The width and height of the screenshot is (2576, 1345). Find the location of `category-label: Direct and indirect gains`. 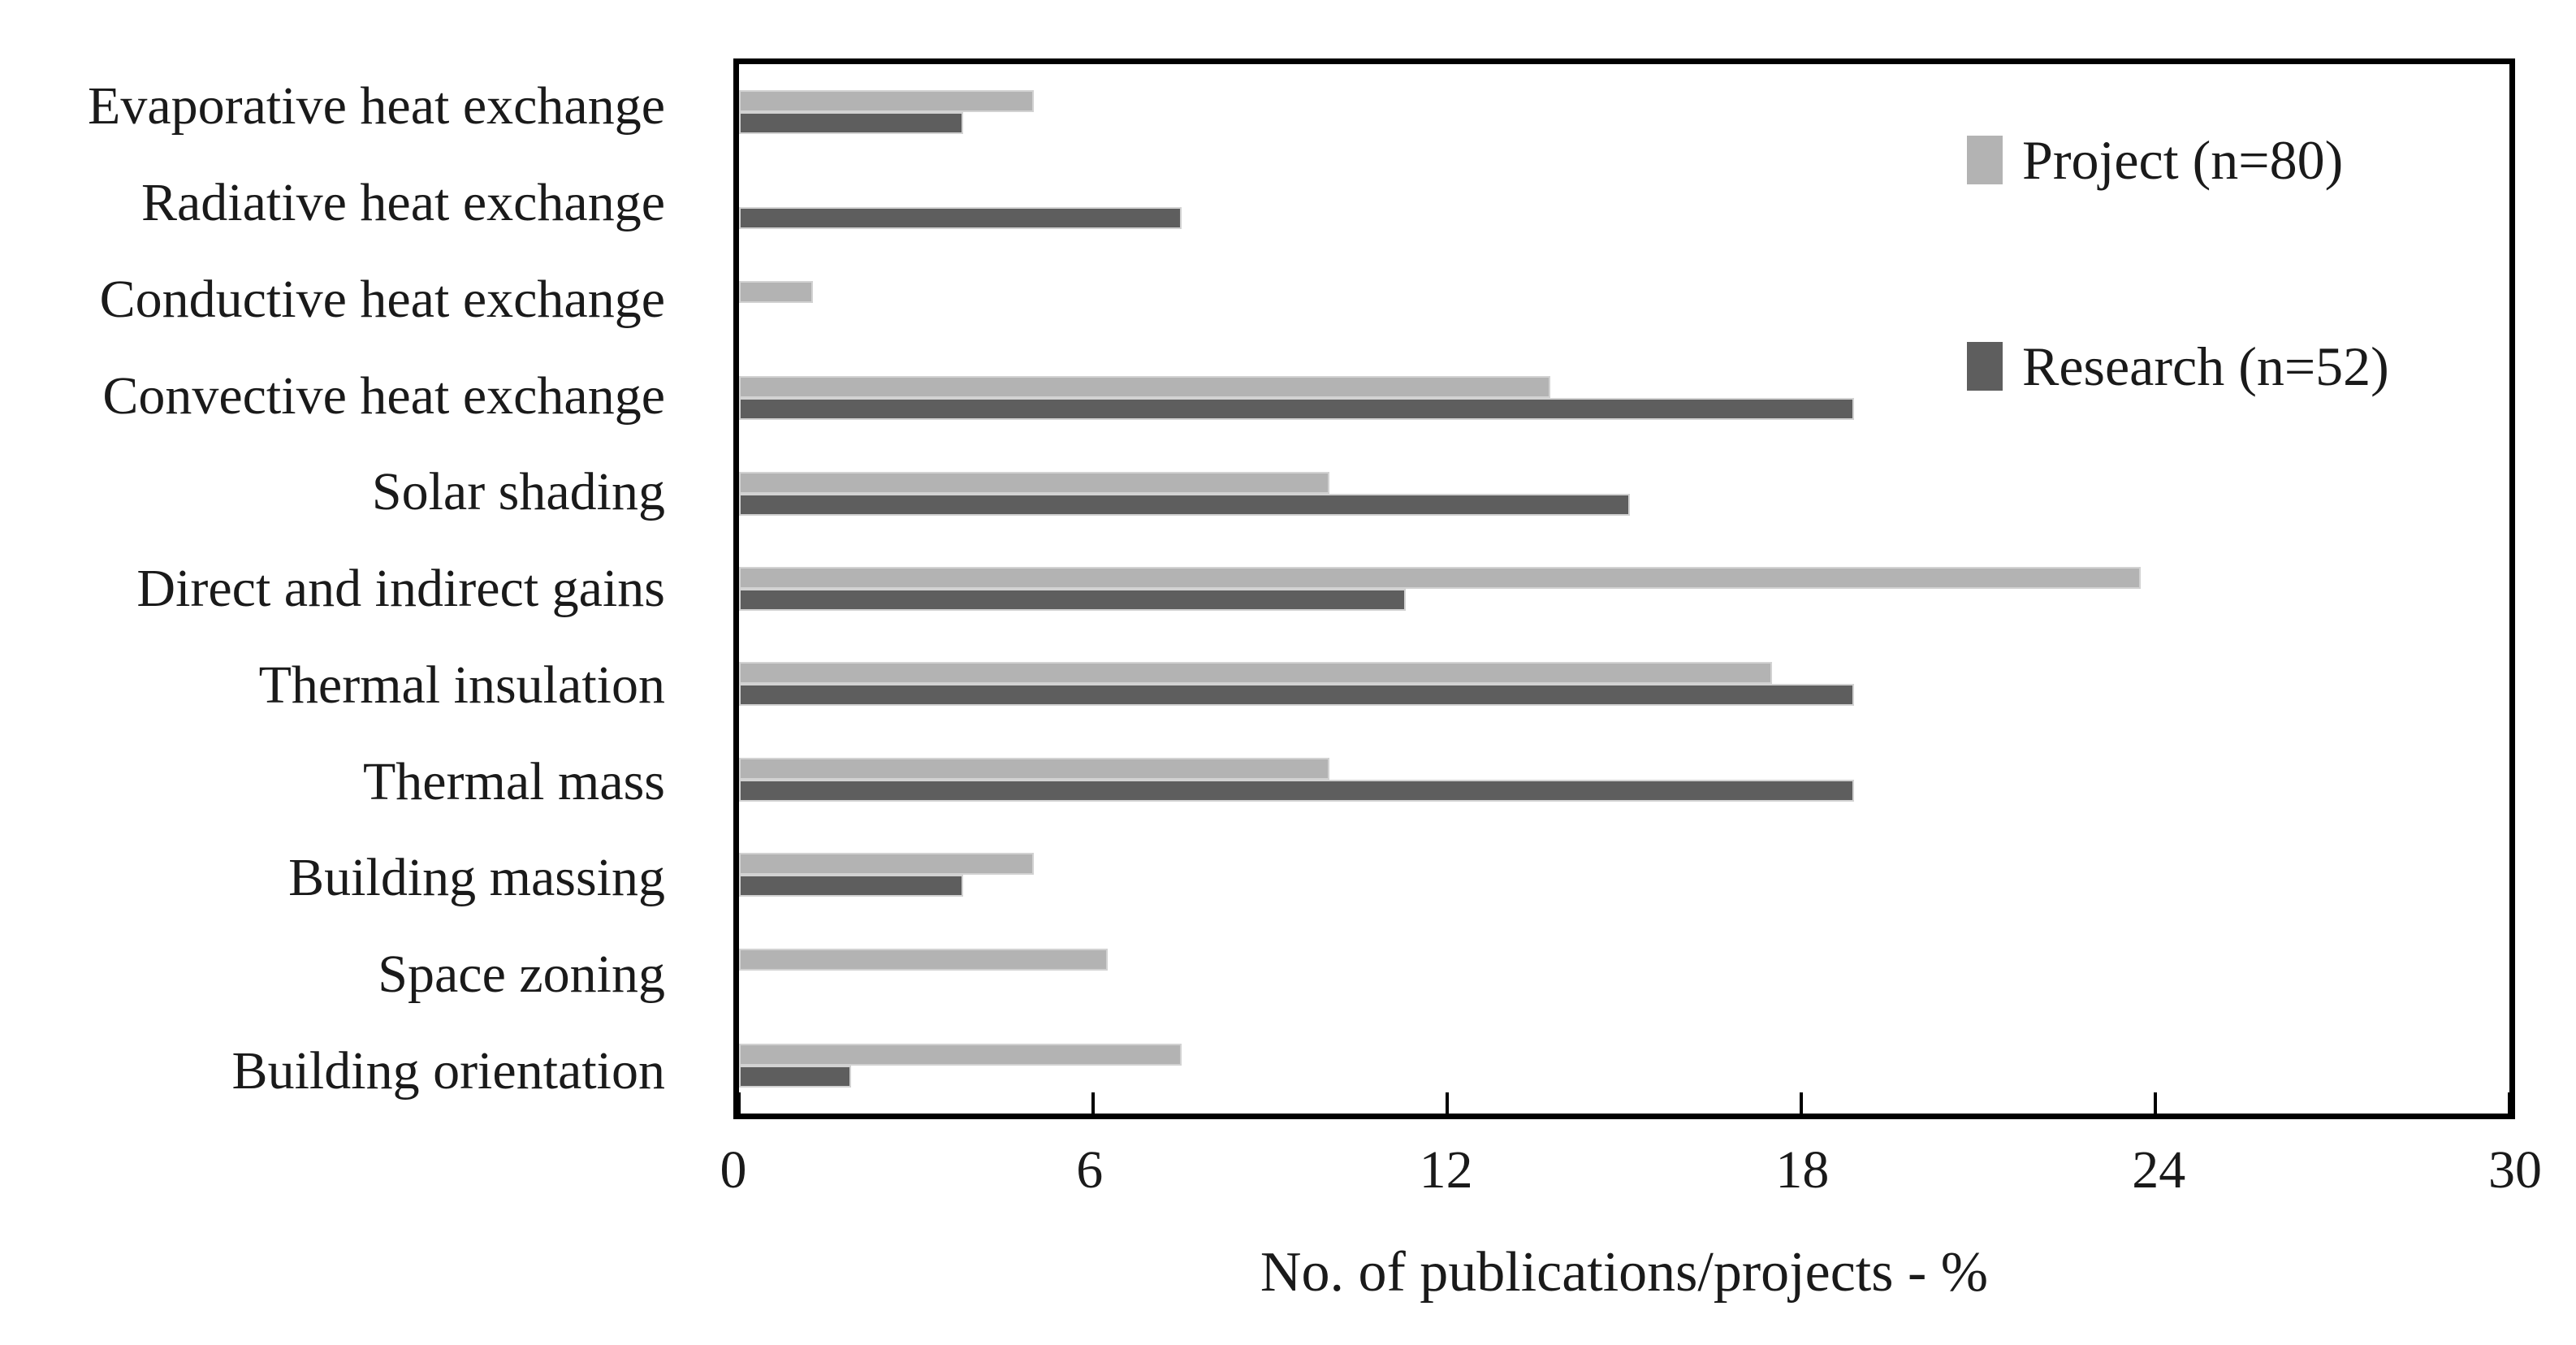

category-label: Direct and indirect gains is located at coordinates (401, 589).